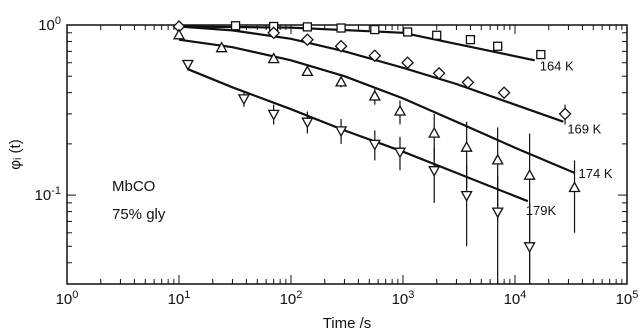 Image resolution: width=641 pixels, height=335 pixels. Describe the element at coordinates (15, 154) in the screenshot. I see `y-axis-label: φᵢ (t)` at that location.